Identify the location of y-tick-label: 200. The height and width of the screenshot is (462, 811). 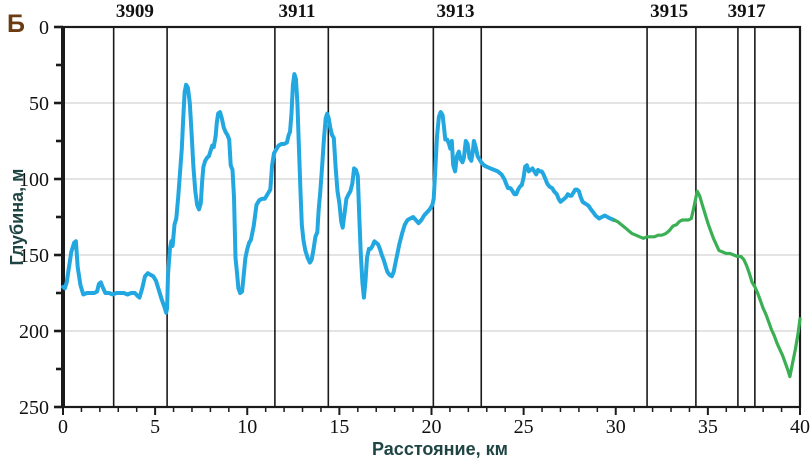
(34, 332).